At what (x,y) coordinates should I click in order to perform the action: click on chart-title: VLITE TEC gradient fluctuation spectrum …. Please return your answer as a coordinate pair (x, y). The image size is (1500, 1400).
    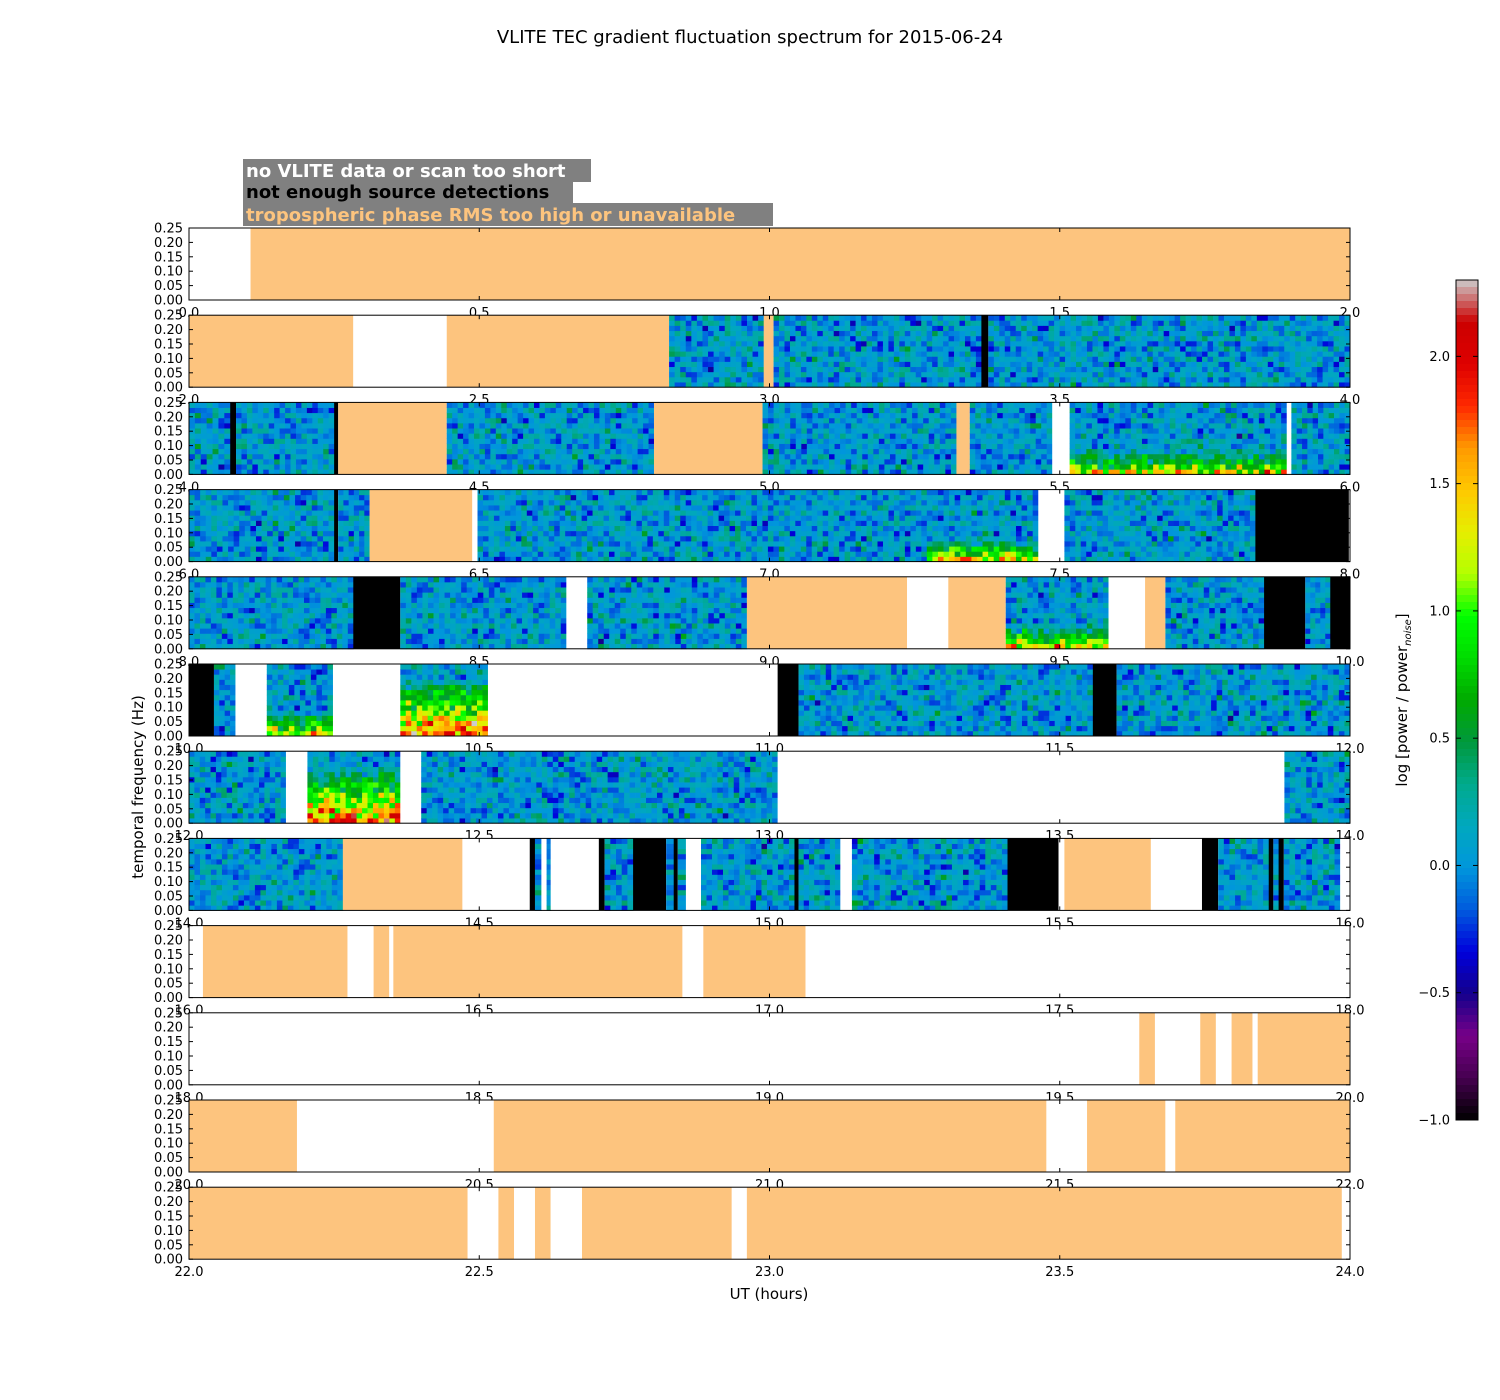
    Looking at the image, I should click on (750, 37).